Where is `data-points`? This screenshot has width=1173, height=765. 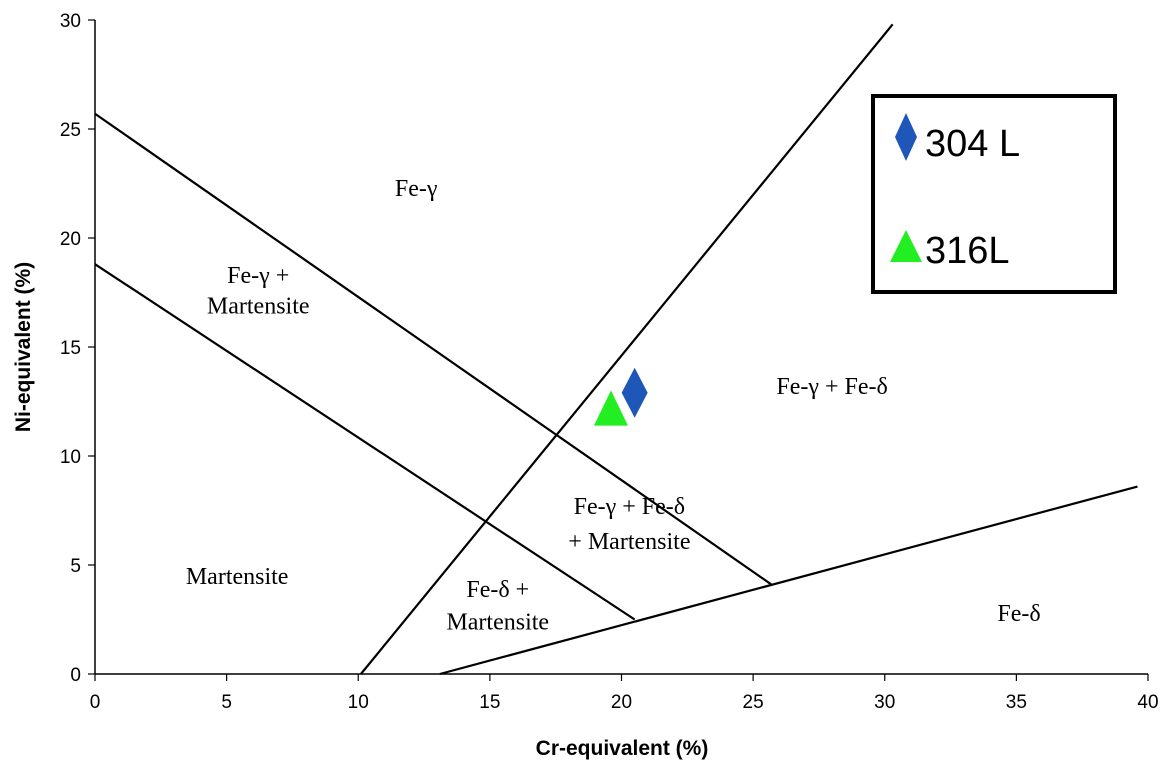
data-points is located at coordinates (620, 396).